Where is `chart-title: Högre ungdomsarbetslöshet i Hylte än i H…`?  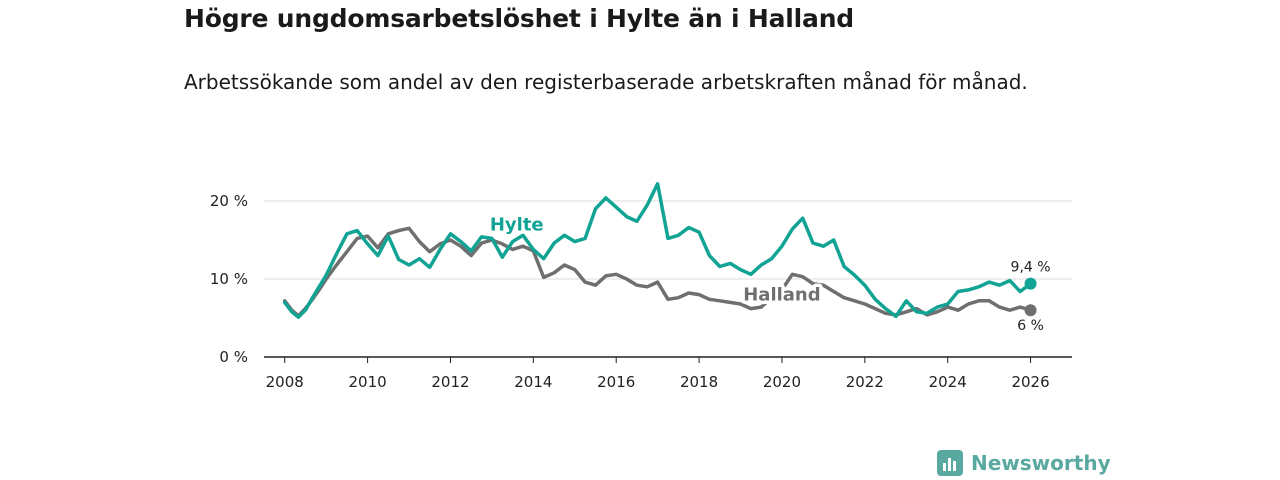 chart-title: Högre ungdomsarbetslöshet i Hylte än i H… is located at coordinates (519, 18).